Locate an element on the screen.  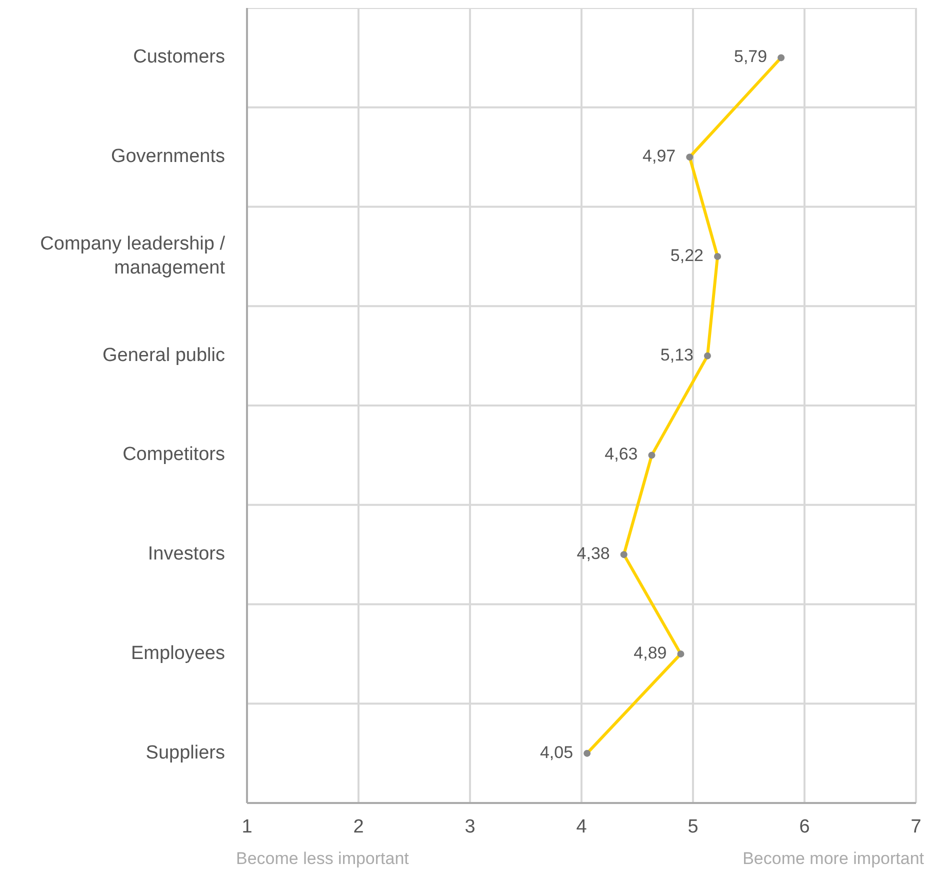
y-tick-label: General public is located at coordinates (163, 355).